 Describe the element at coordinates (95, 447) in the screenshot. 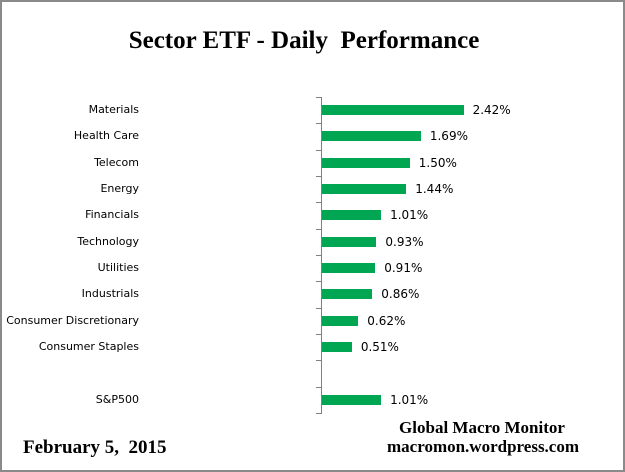

I see `date-label: February 5, 2015` at that location.